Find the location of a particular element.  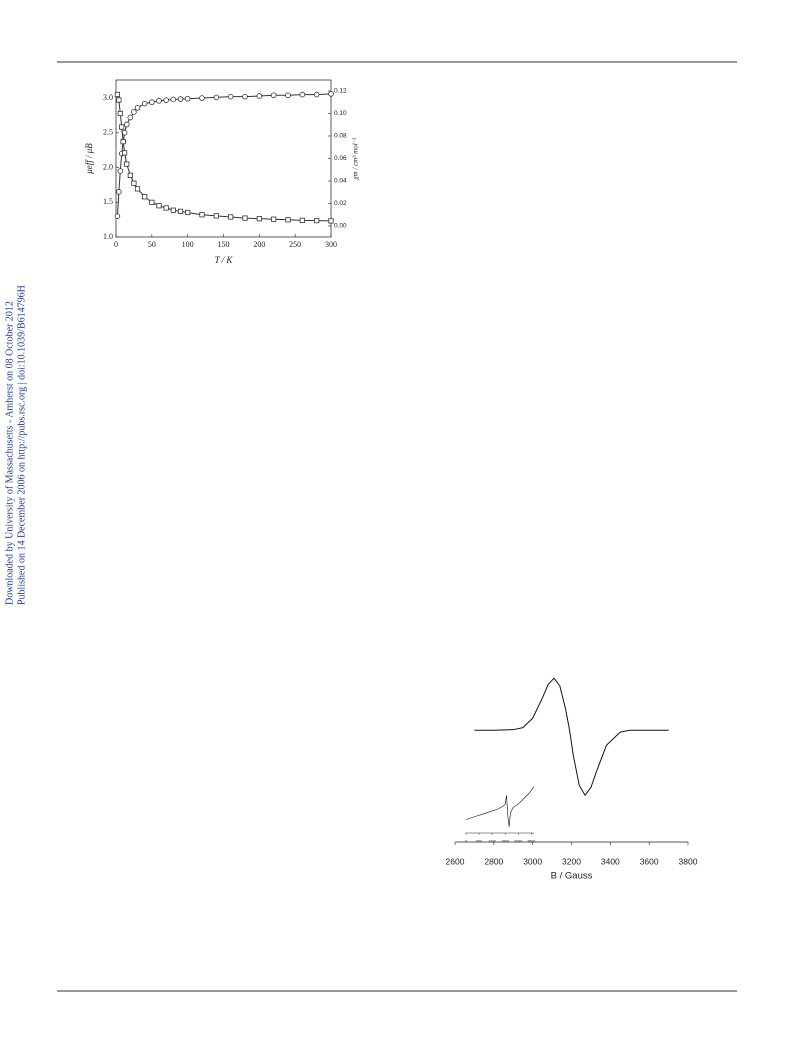

x-tick-label: 3800 is located at coordinates (688, 861).